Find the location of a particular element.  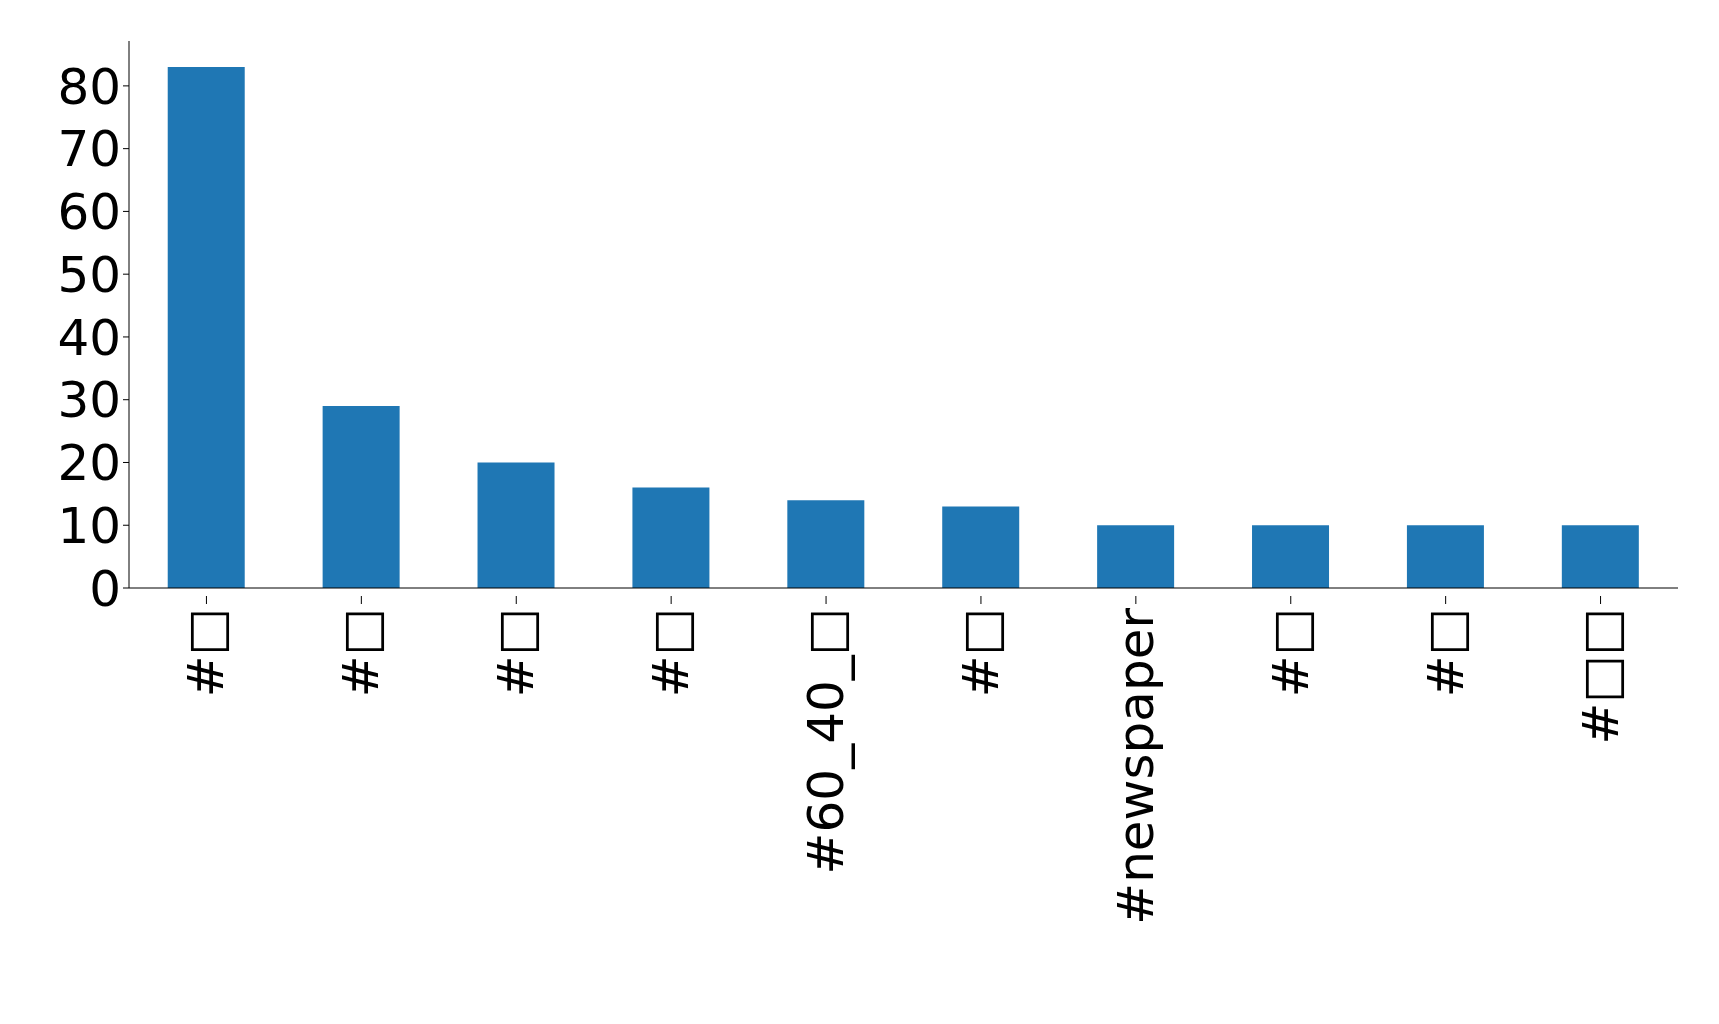

x-tick-label: #□□ is located at coordinates (1600, 676).